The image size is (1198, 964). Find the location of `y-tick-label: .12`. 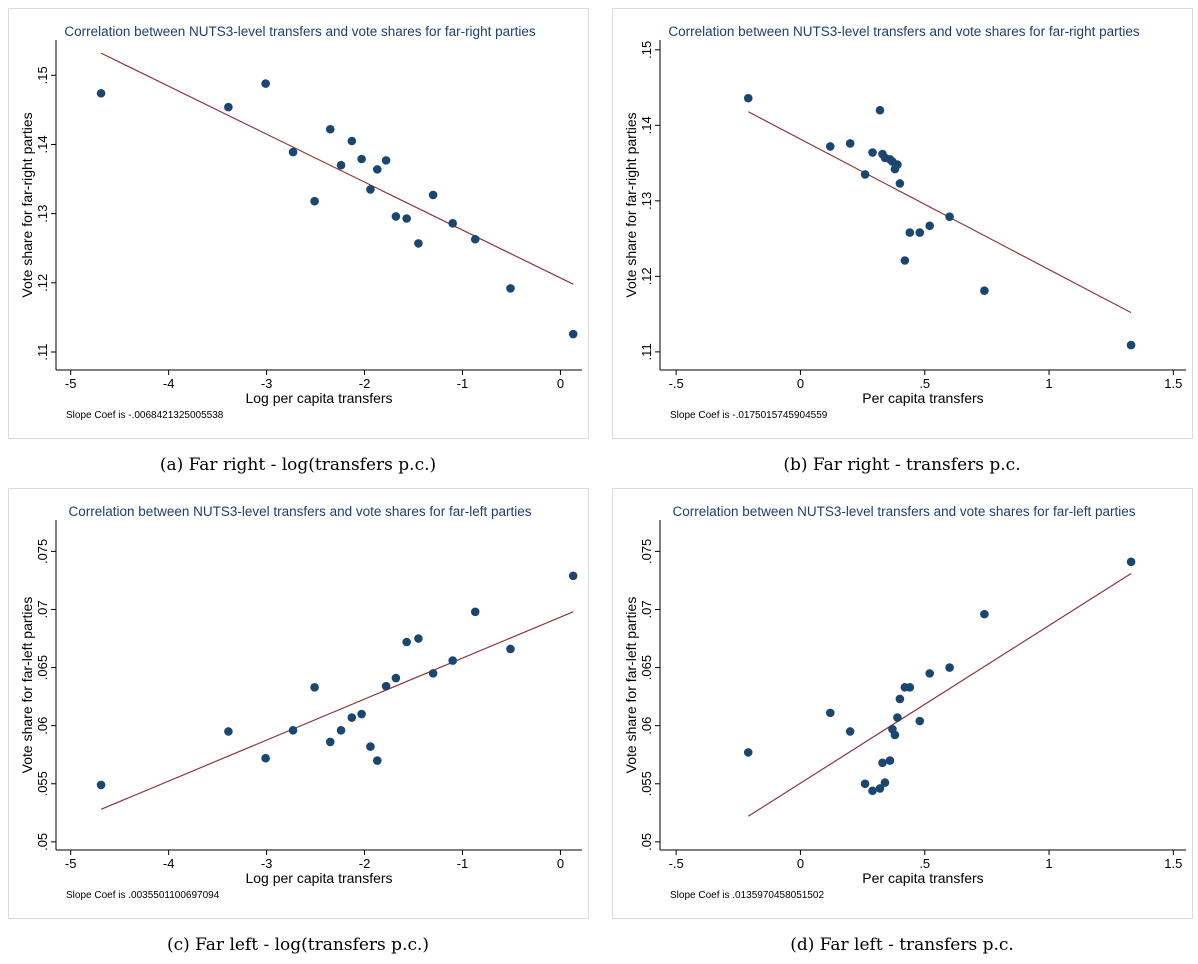

y-tick-label: .12 is located at coordinates (42, 283).